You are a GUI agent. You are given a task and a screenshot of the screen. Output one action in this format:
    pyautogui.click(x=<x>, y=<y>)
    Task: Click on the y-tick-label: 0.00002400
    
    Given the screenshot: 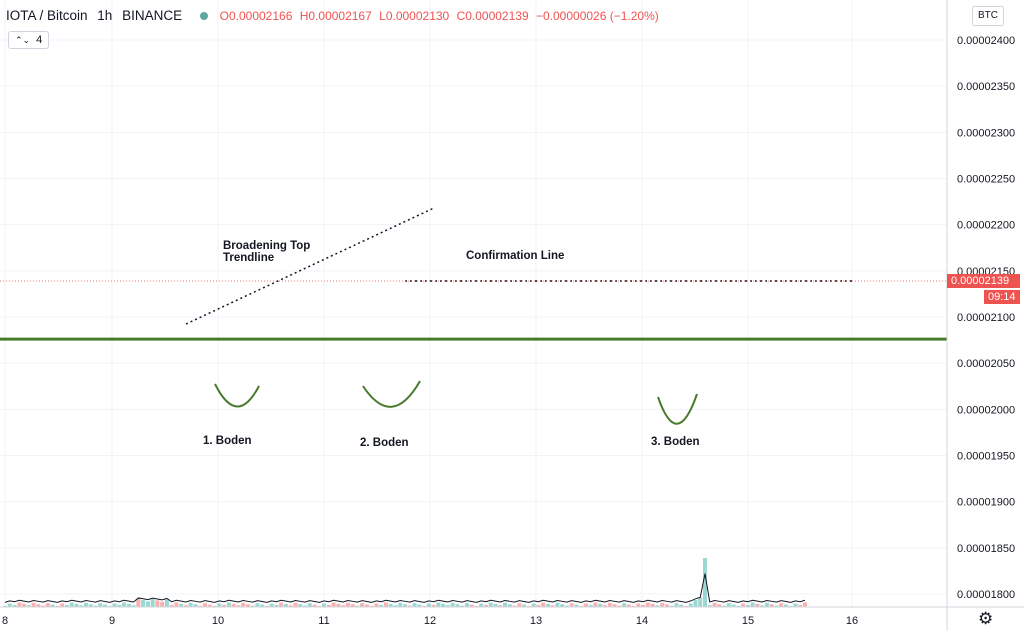 What is the action you would take?
    pyautogui.click(x=986, y=41)
    